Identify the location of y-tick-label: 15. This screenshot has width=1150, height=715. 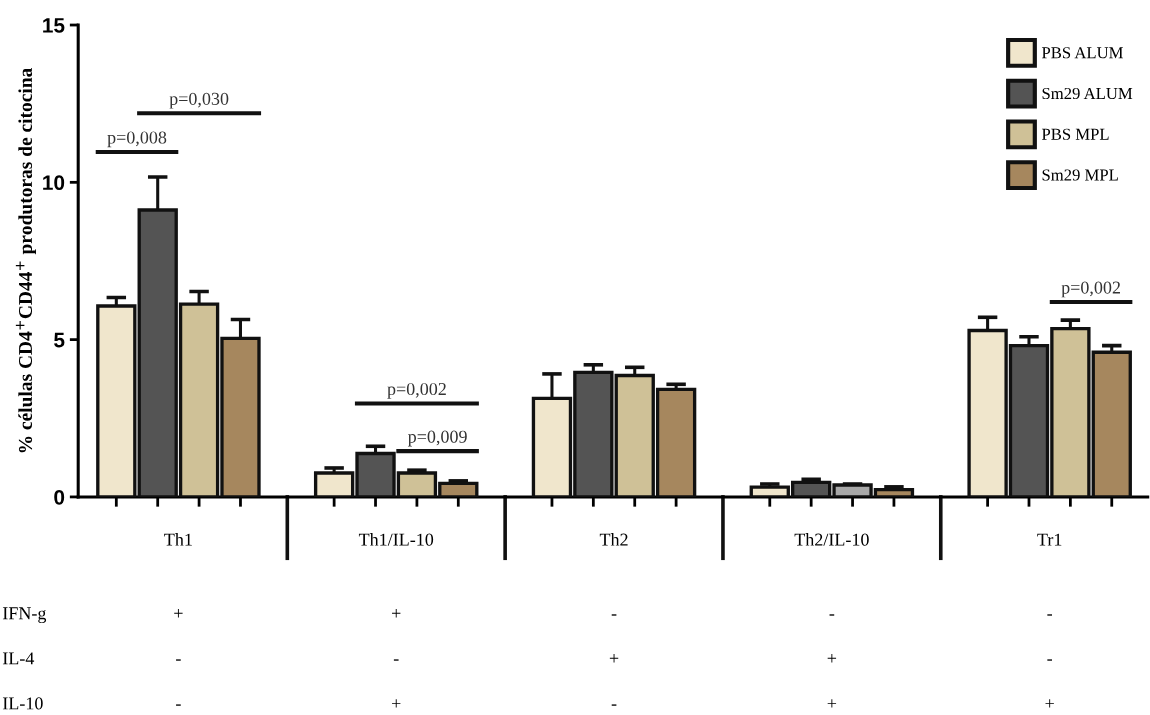
(54, 25).